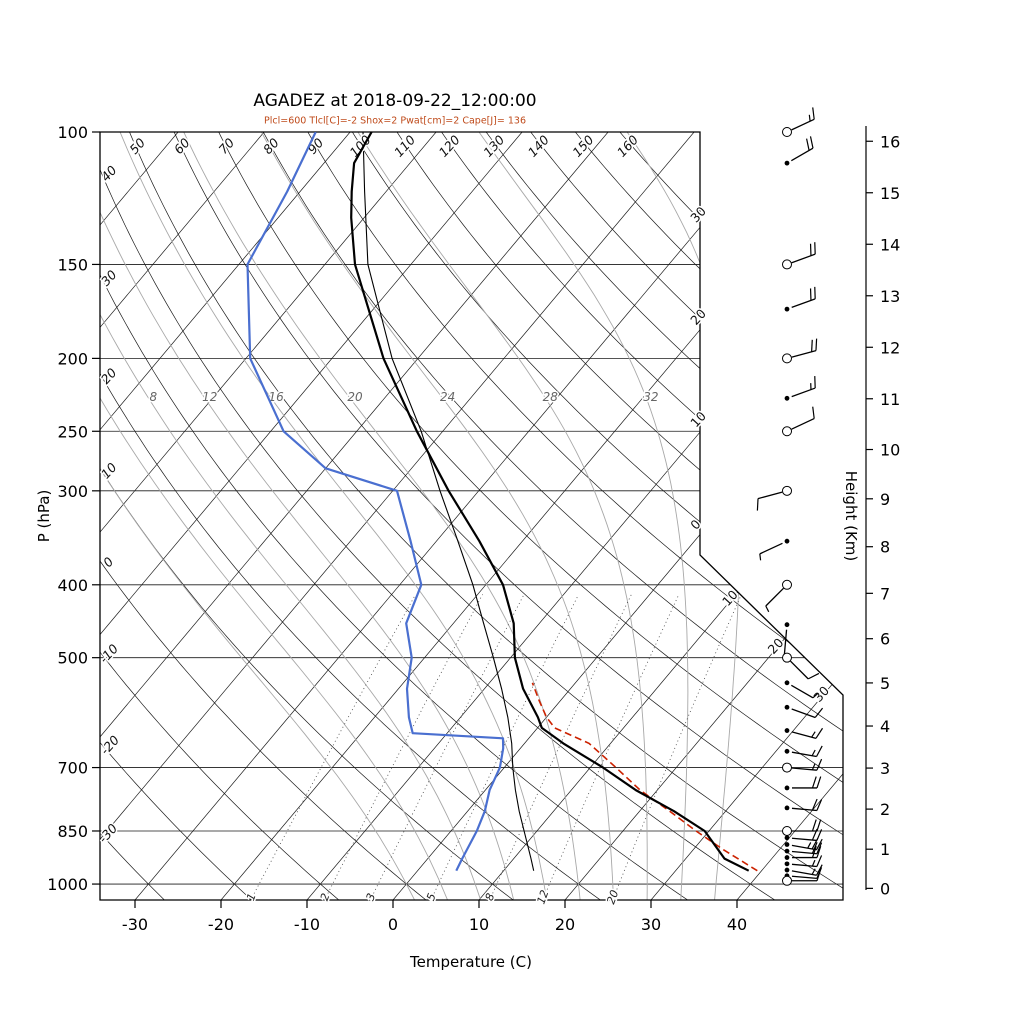  I want to click on svg-text: 60, so click(182, 146).